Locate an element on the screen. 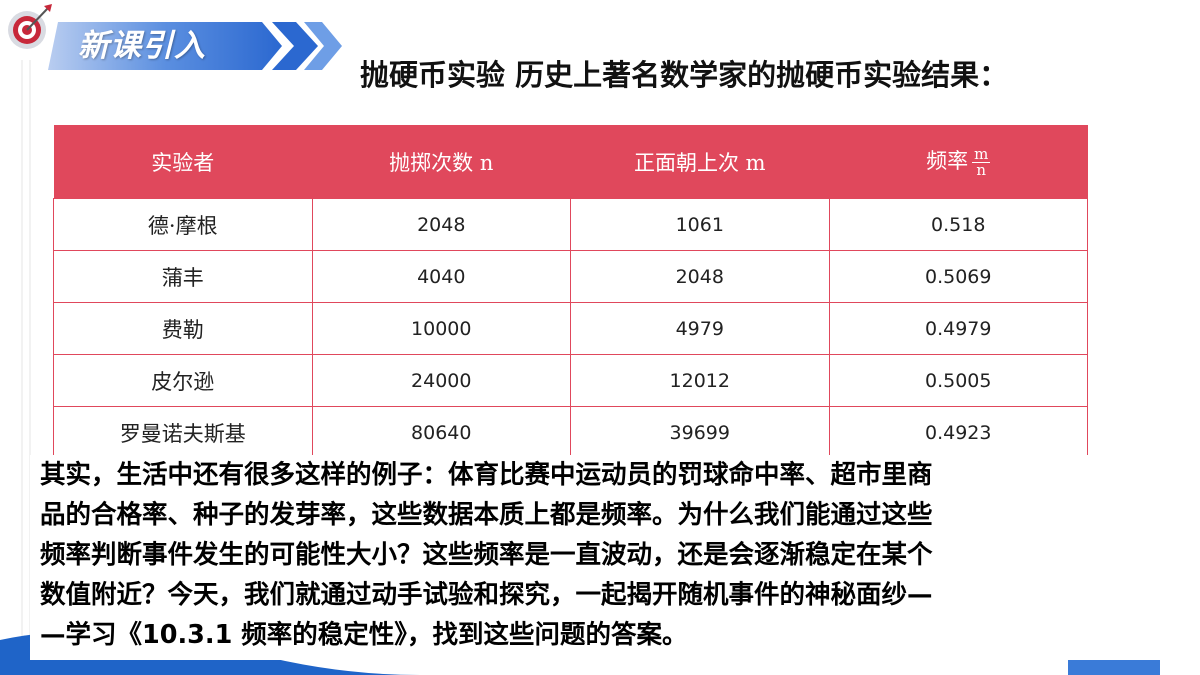 The image size is (1200, 675). table-row: 皮尔逊 24000 12012 0.5005 is located at coordinates (570, 380).